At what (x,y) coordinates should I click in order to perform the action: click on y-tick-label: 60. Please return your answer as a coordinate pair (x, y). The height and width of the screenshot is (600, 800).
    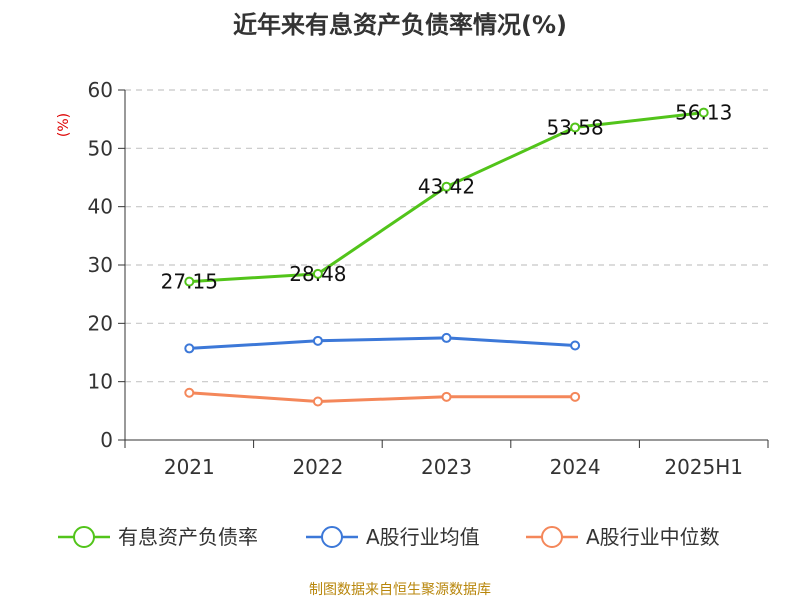
    Looking at the image, I should click on (100, 90).